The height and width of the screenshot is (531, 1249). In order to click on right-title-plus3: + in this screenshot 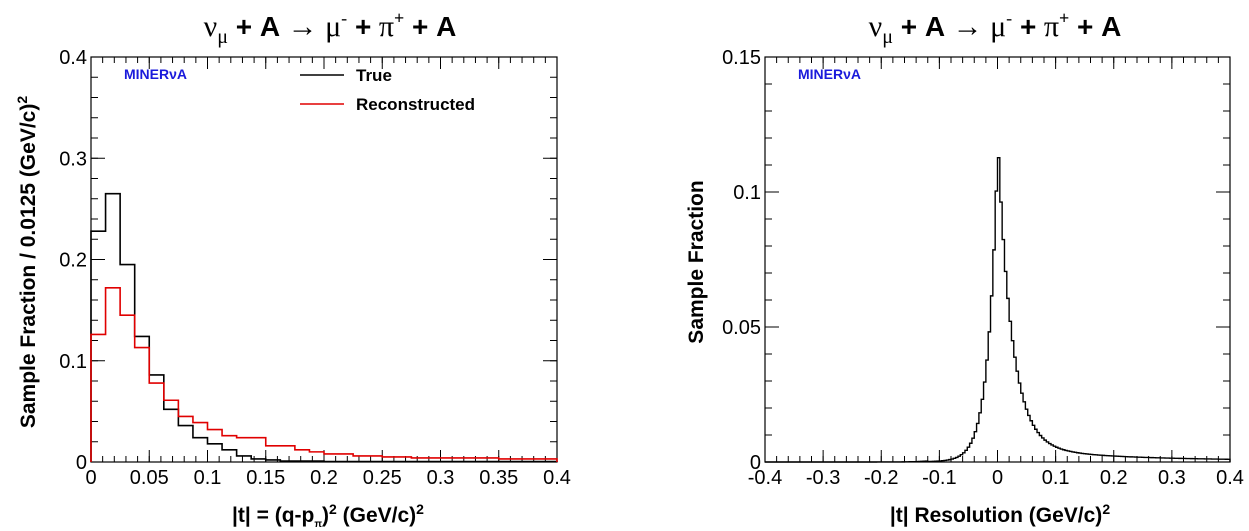, I will do `click(1081, 26)`.